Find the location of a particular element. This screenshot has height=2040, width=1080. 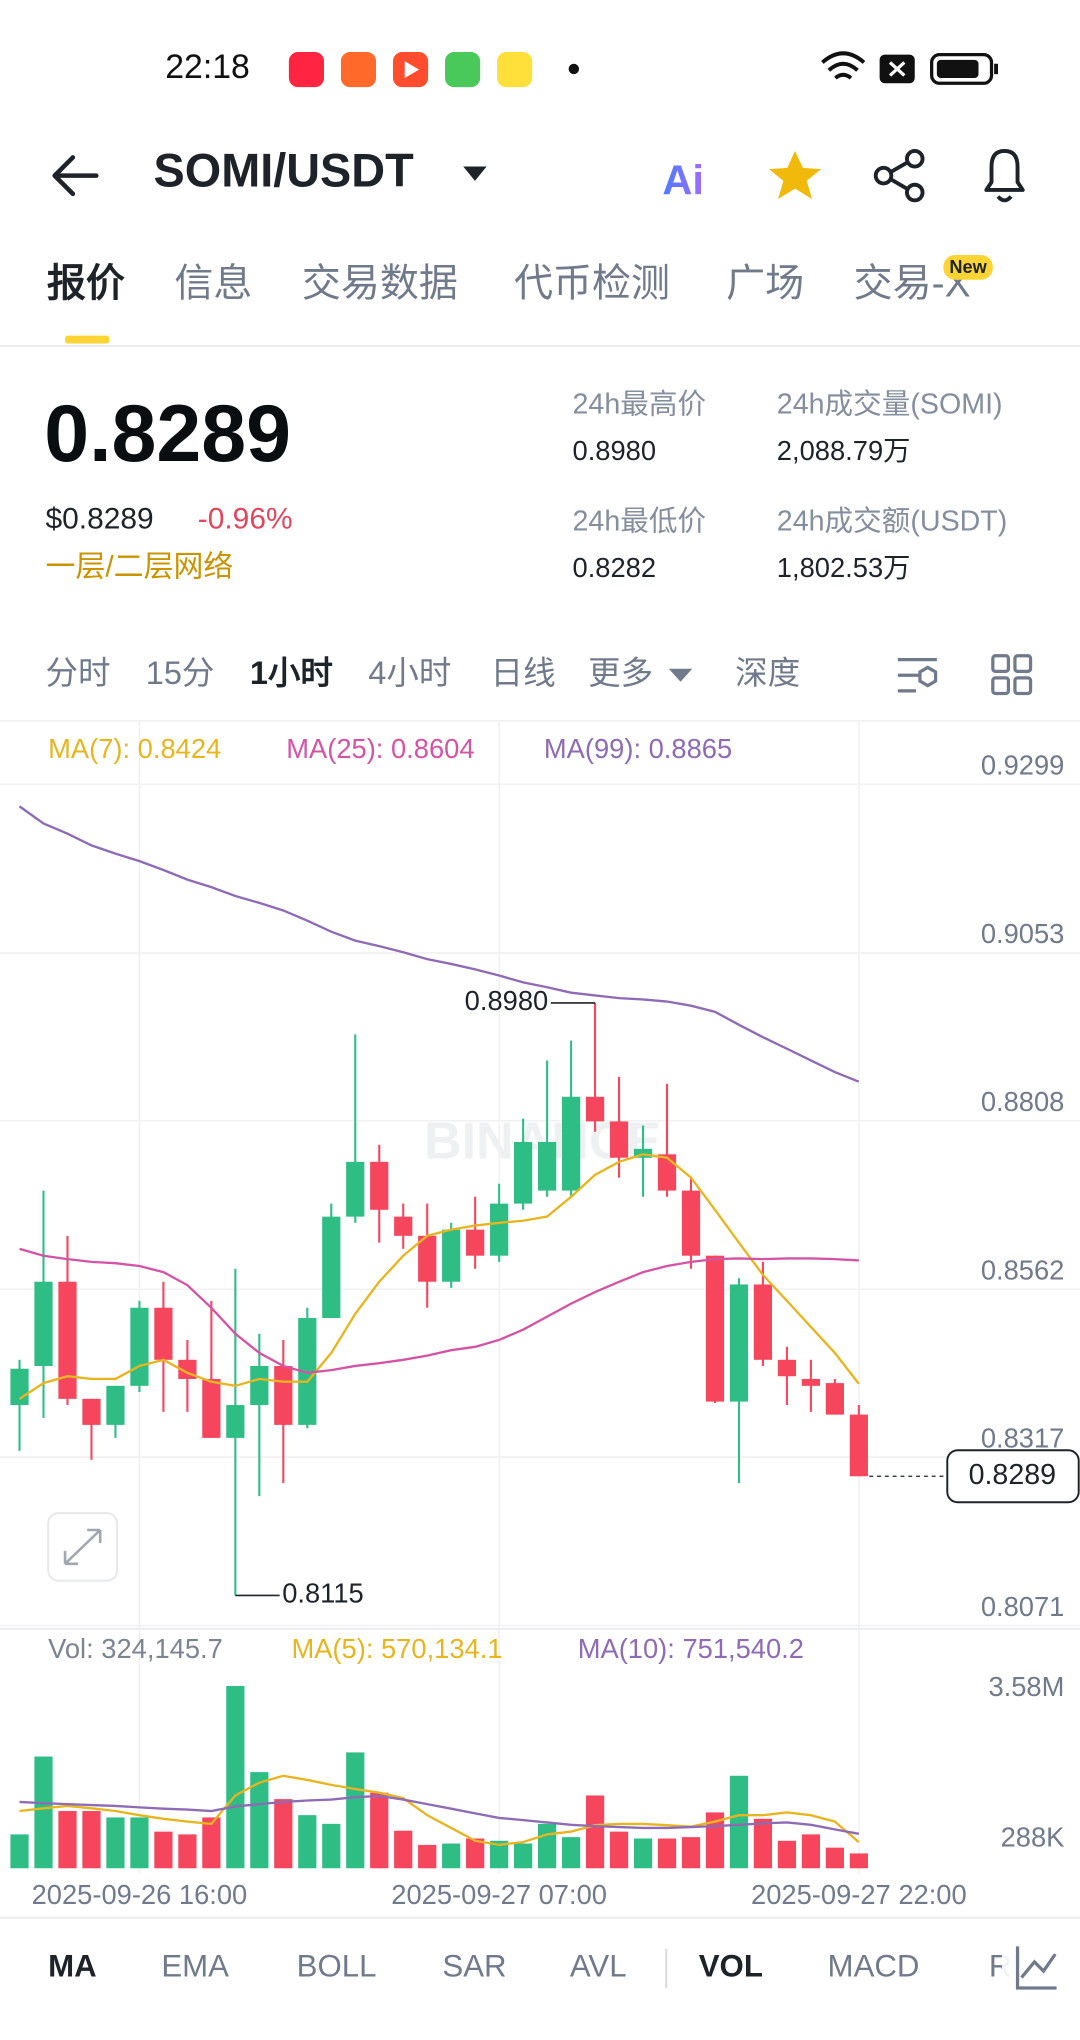

last-price-label: 0.8289 is located at coordinates (1013, 1475).